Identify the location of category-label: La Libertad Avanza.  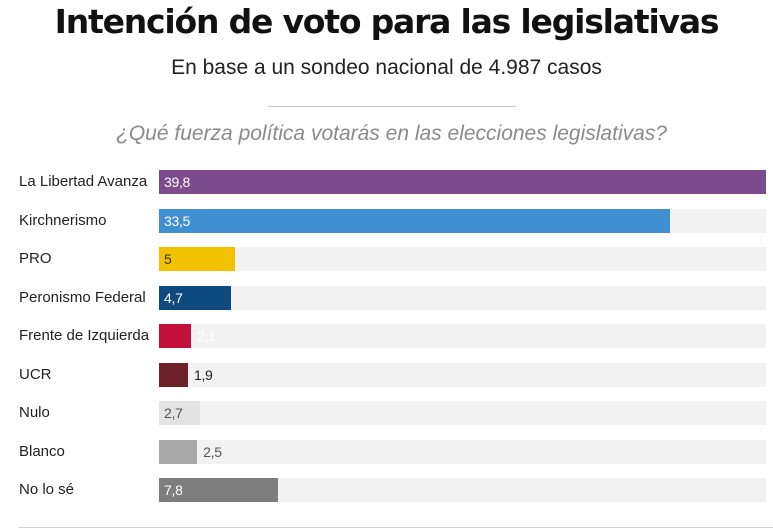
(83, 181).